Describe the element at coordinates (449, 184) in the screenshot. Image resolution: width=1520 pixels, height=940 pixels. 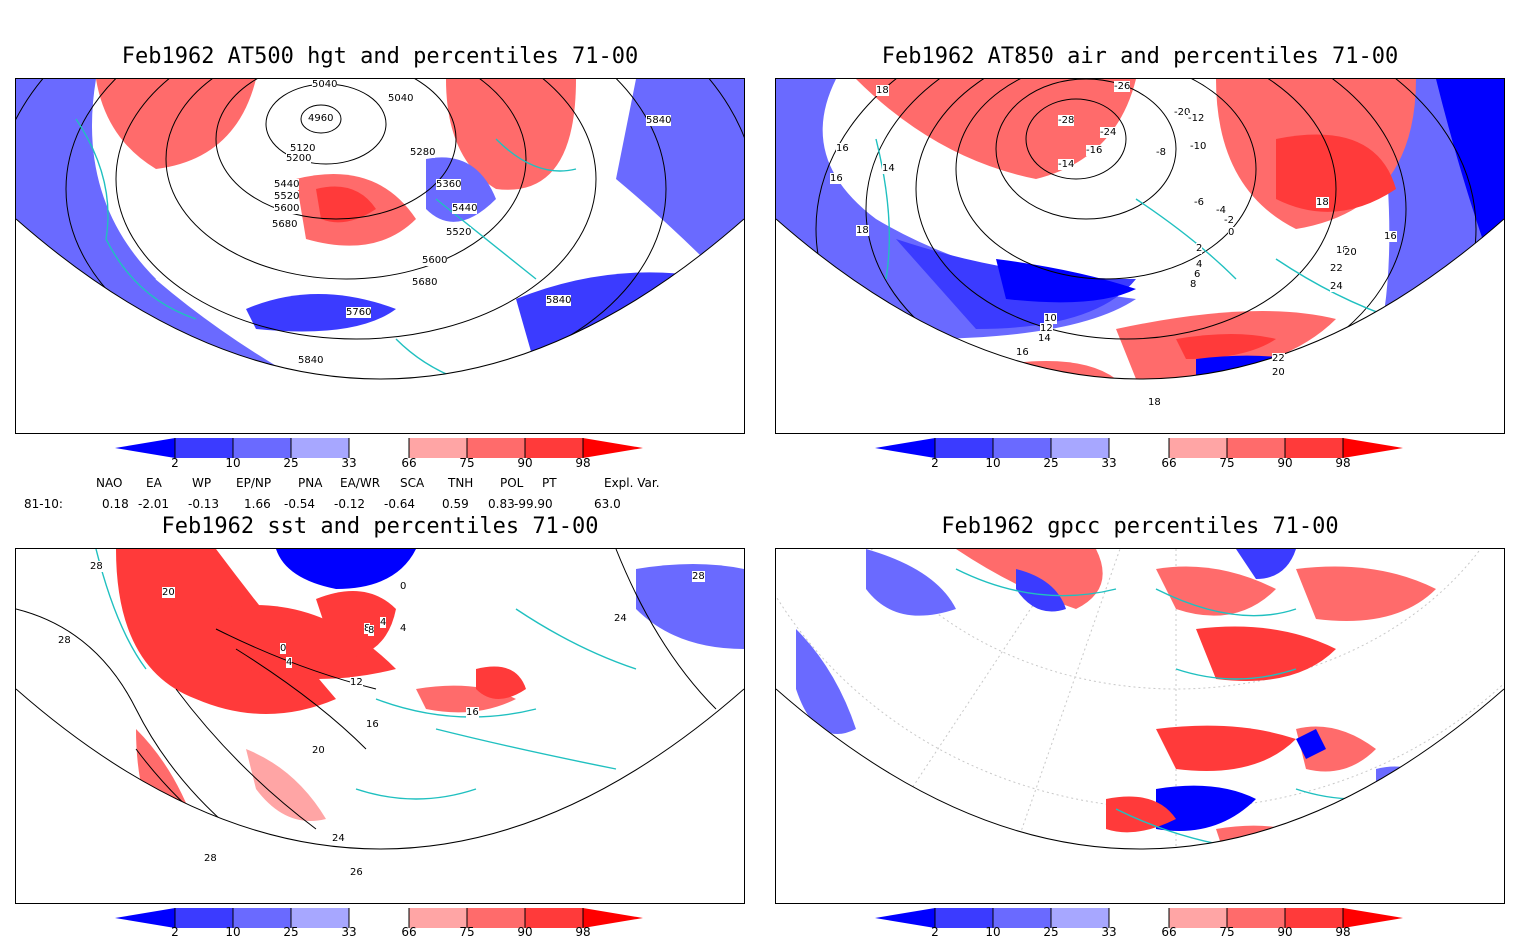
I see `contour-label: 5360` at that location.